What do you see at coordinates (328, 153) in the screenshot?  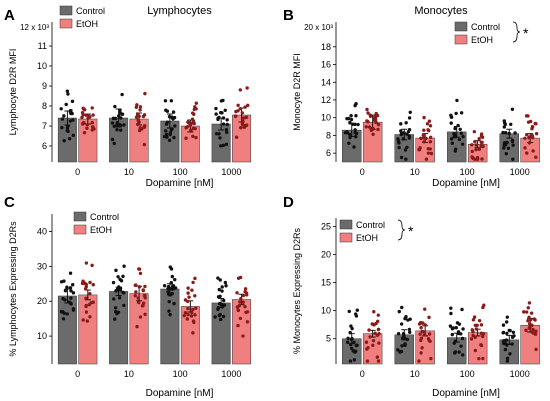 I see `y-tick-label: 6` at bounding box center [328, 153].